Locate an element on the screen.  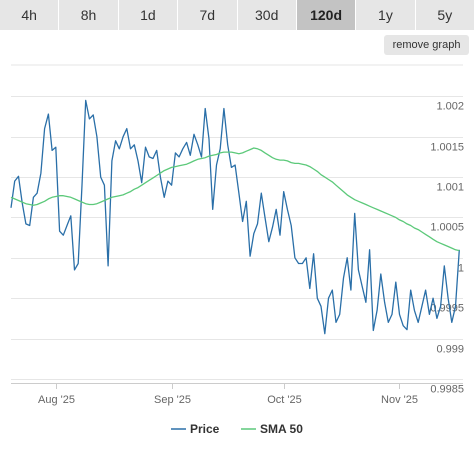
x-tick-label: Oct '25 is located at coordinates (284, 400).